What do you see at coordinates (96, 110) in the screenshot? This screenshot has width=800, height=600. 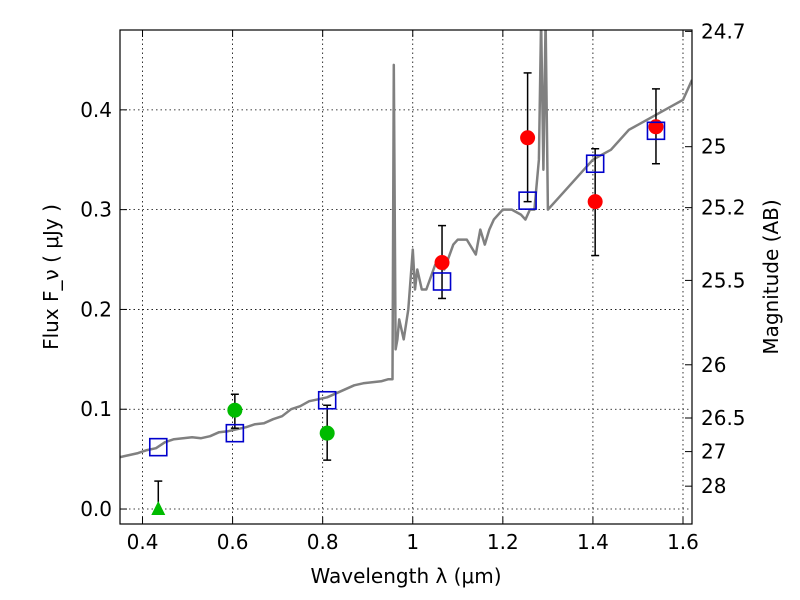 I see `y-tick-label: 0.4` at bounding box center [96, 110].